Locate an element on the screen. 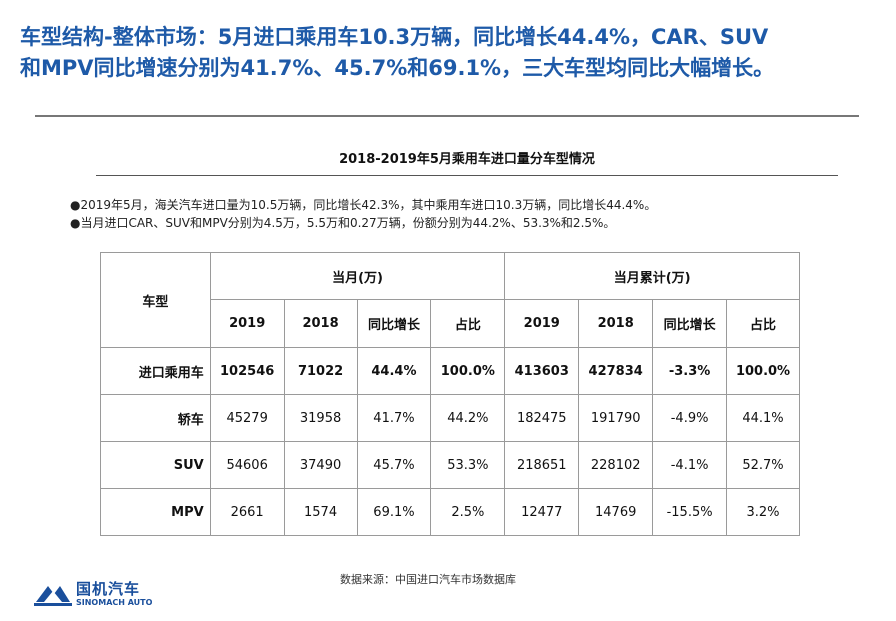 This screenshot has height=621, width=896. table-cell: 427834 is located at coordinates (616, 371).